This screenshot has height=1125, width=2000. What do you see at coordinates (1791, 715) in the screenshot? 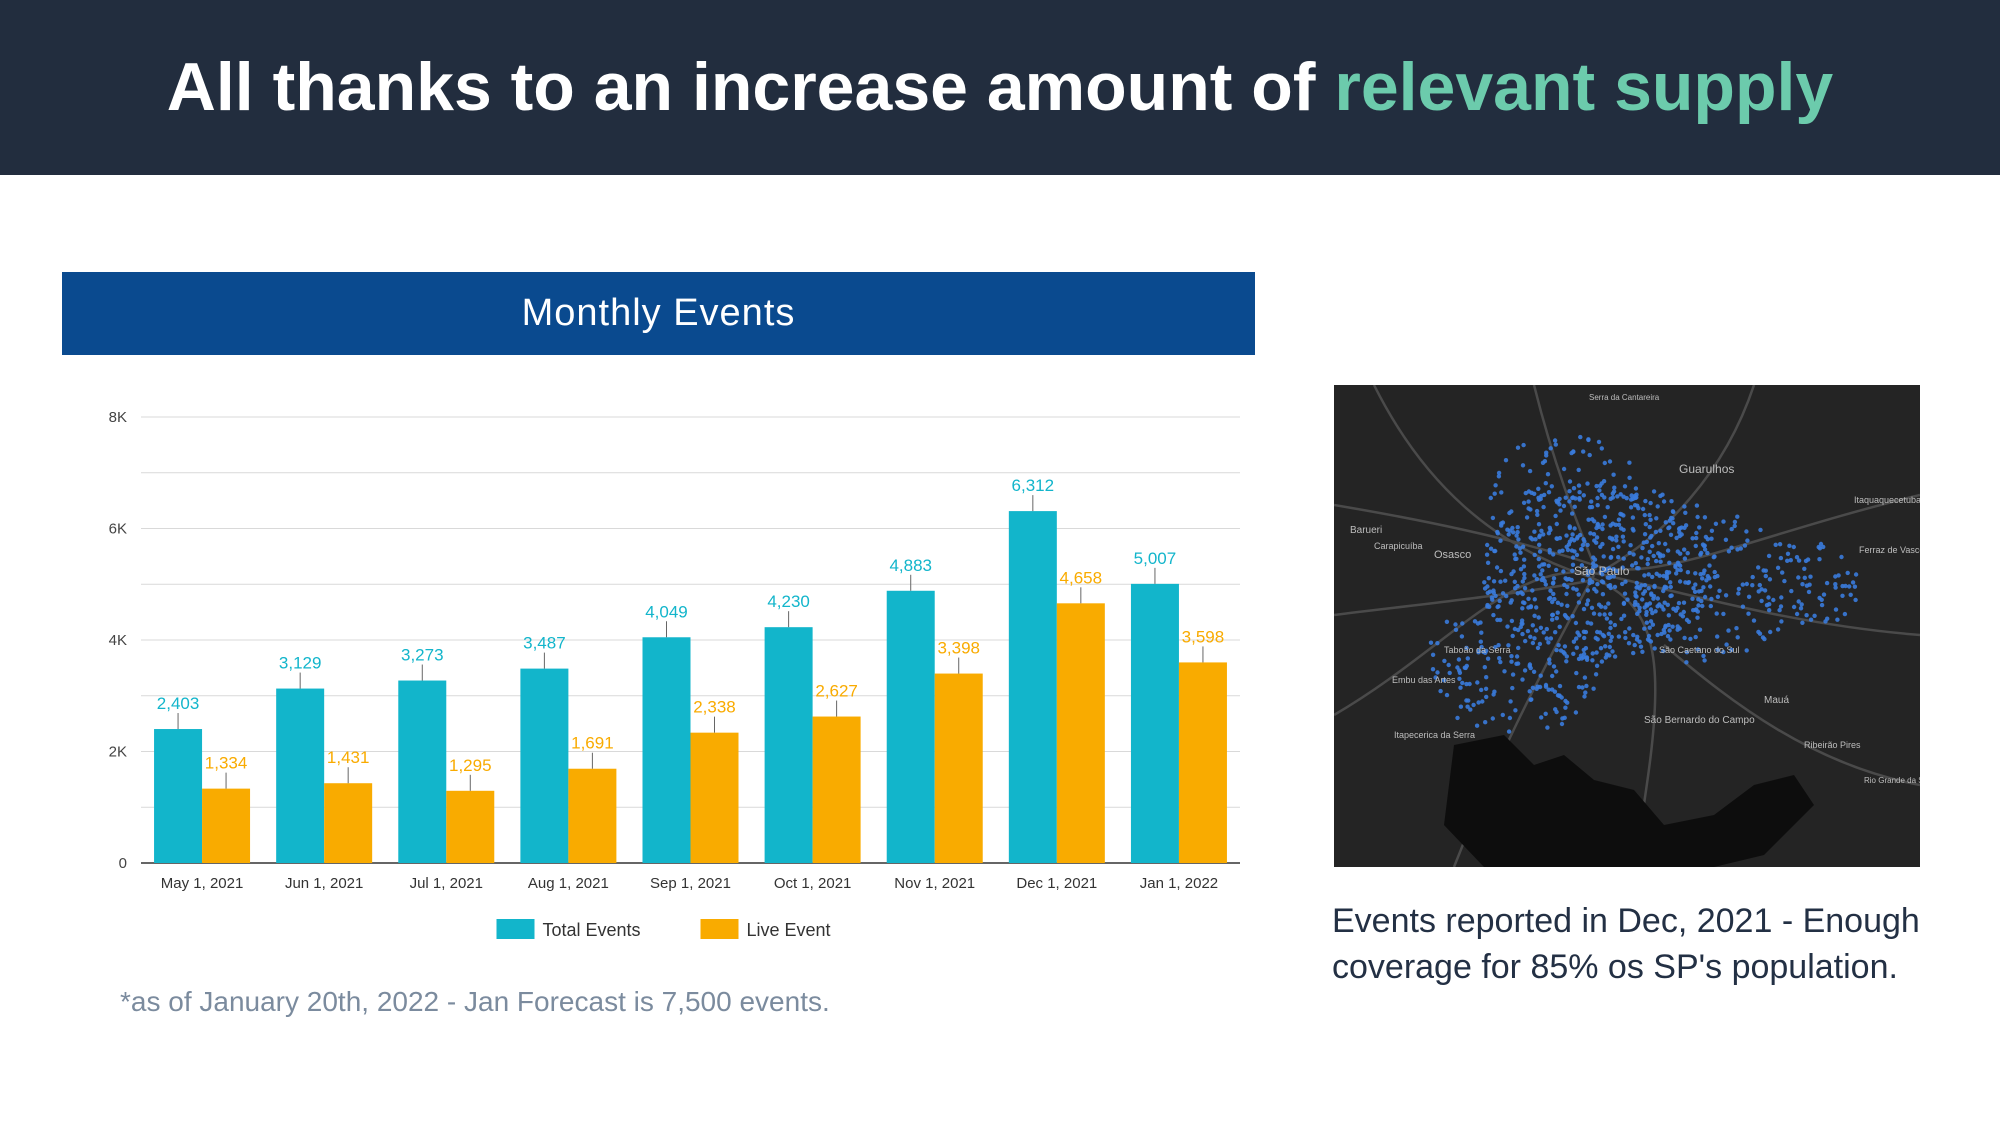
I see `map-road` at bounding box center [1791, 715].